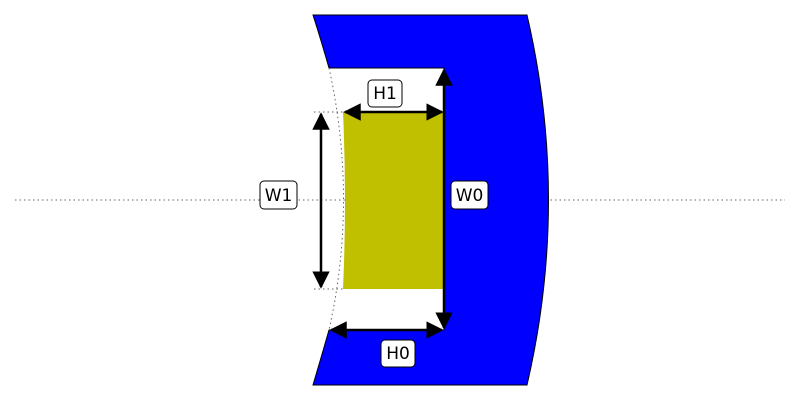 The height and width of the screenshot is (400, 800). What do you see at coordinates (393, 200) in the screenshot?
I see `inner-winding-block` at bounding box center [393, 200].